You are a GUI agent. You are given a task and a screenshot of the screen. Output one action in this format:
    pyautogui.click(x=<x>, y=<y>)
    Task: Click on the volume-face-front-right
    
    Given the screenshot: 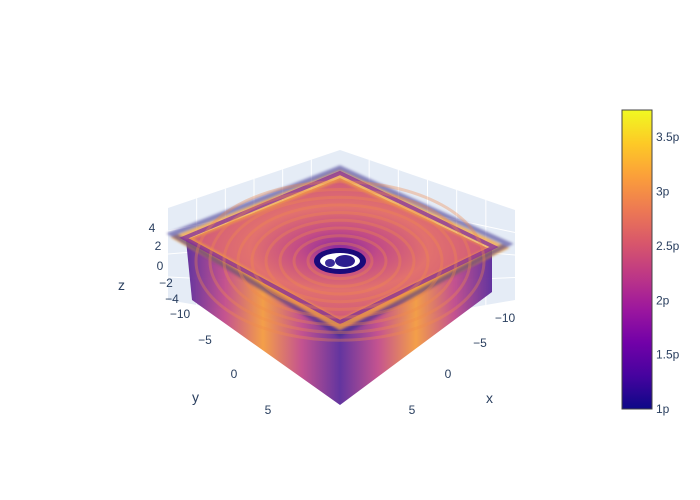 What is the action you would take?
    pyautogui.click(x=416, y=327)
    